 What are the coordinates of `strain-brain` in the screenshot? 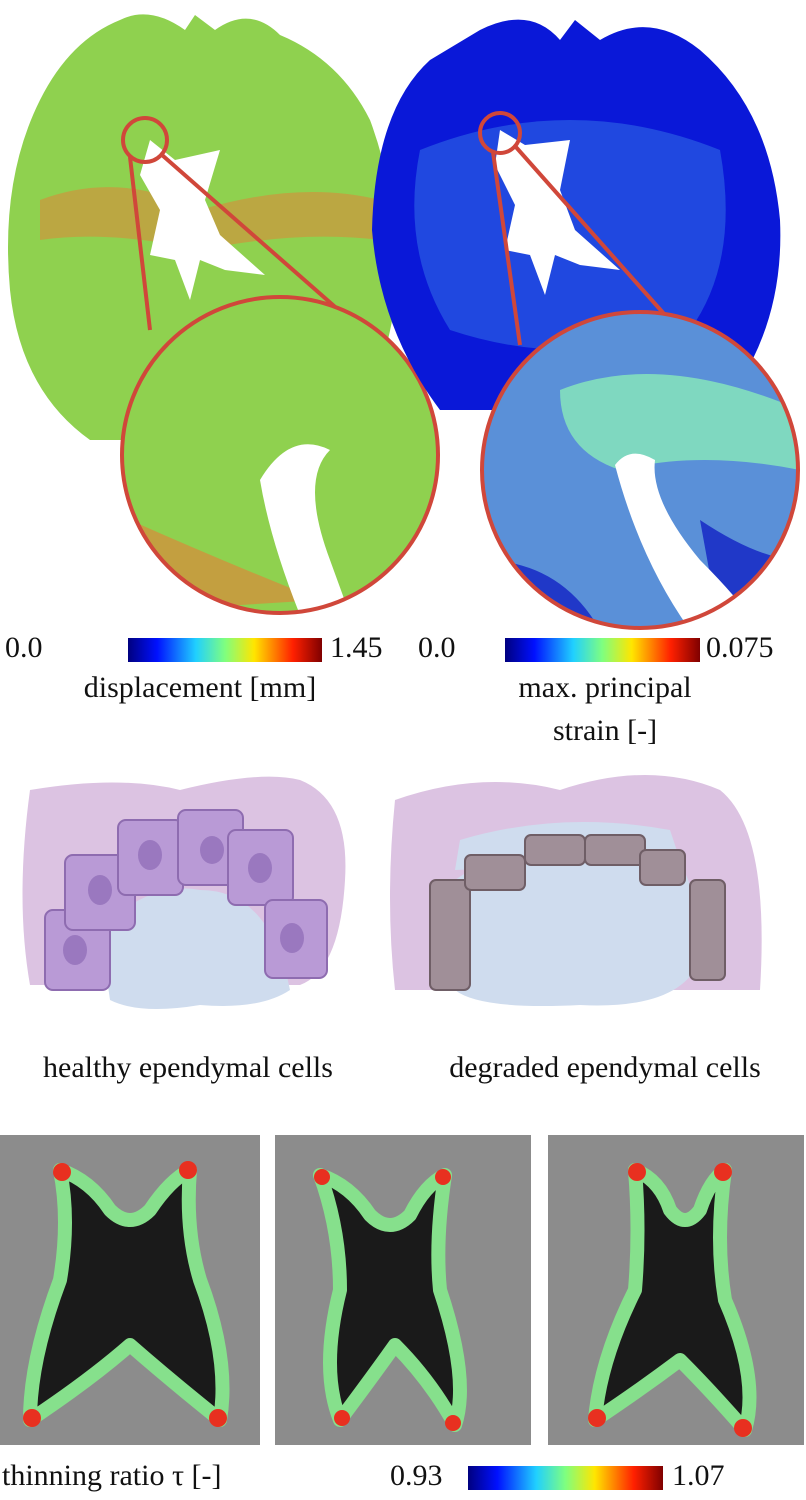 It's located at (576, 214).